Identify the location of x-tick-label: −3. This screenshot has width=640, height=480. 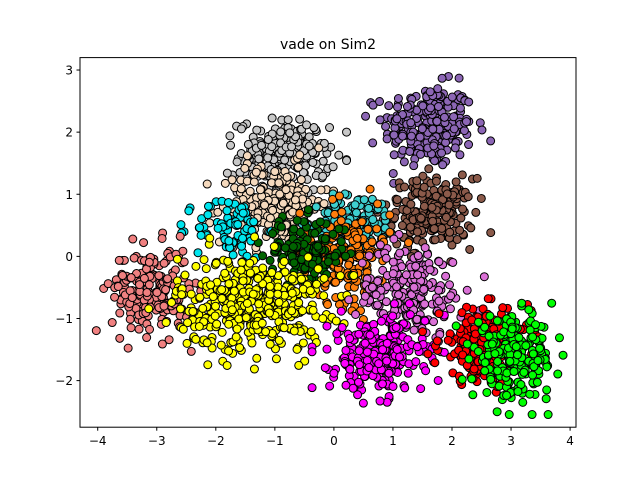
(157, 441).